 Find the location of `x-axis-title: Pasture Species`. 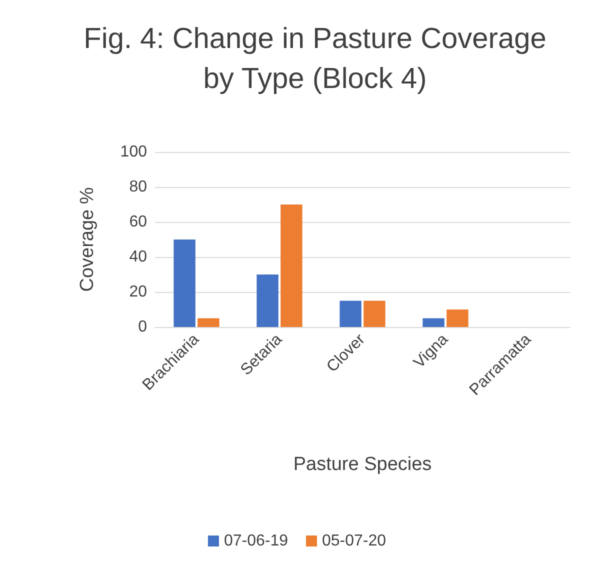

x-axis-title: Pasture Species is located at coordinates (362, 464).